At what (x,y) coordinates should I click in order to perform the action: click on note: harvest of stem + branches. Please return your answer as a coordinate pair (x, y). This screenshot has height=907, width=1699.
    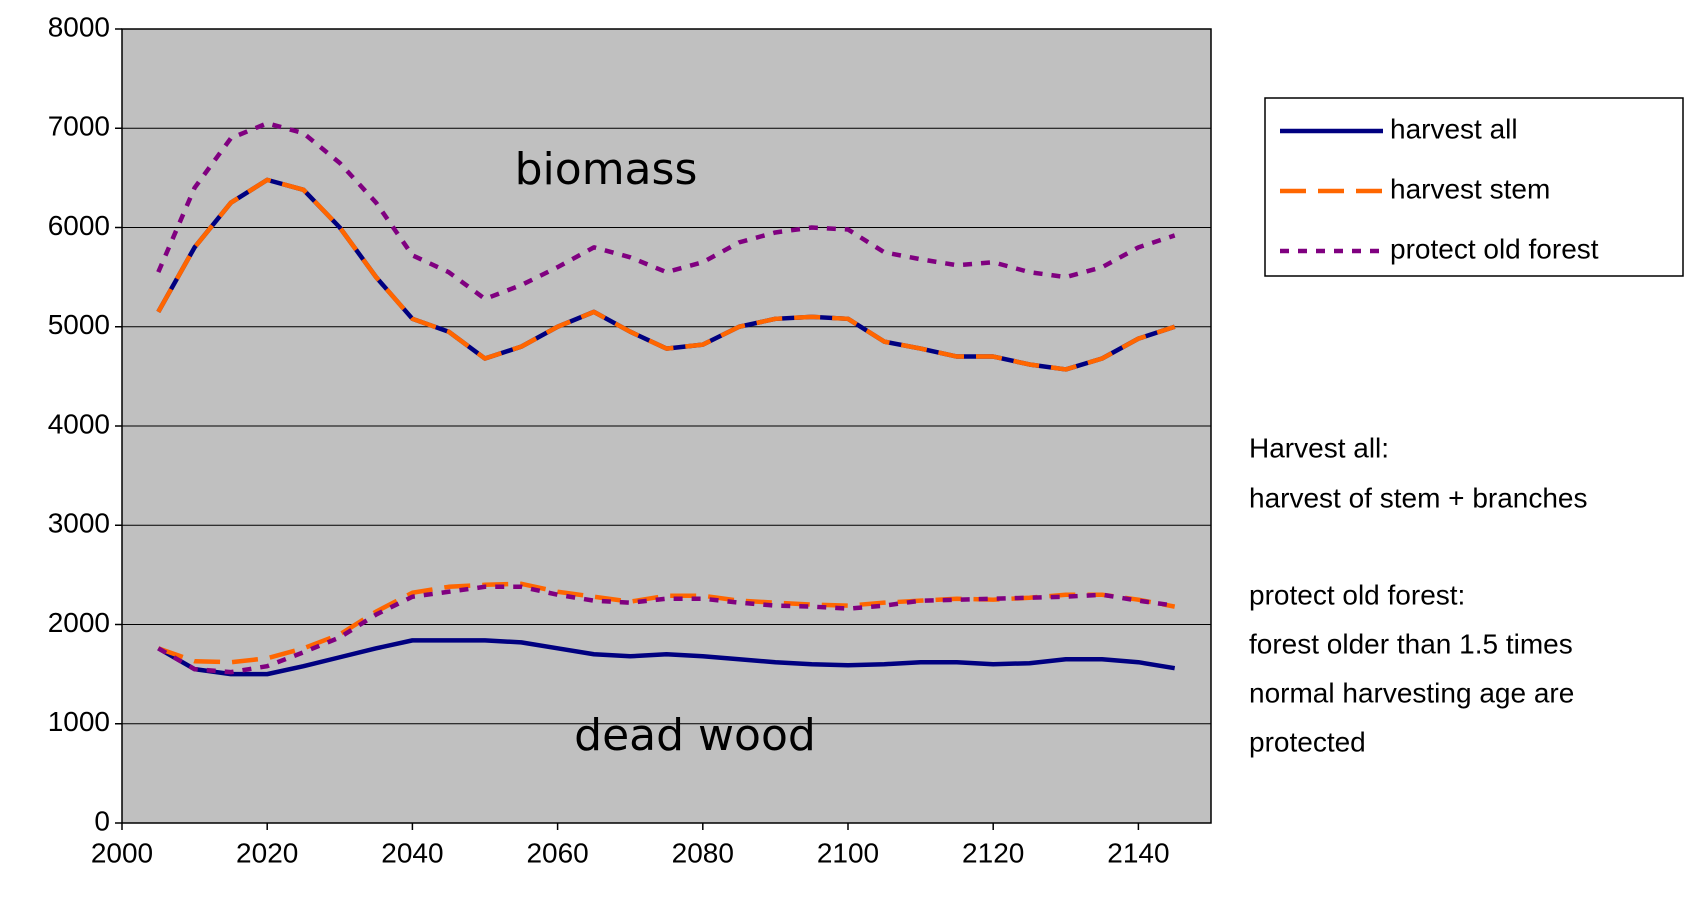
    Looking at the image, I should click on (1418, 497).